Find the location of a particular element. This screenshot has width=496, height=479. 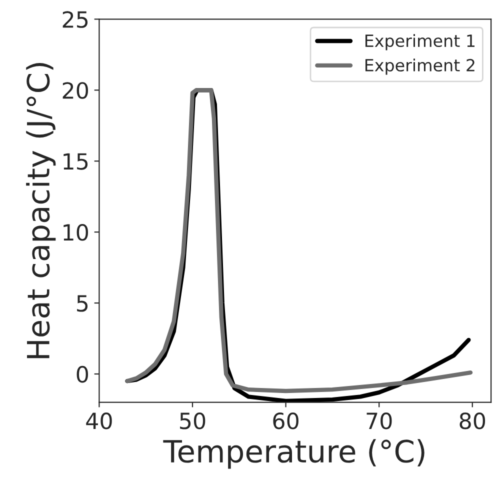

y-tick-label: 15 is located at coordinates (76, 161).